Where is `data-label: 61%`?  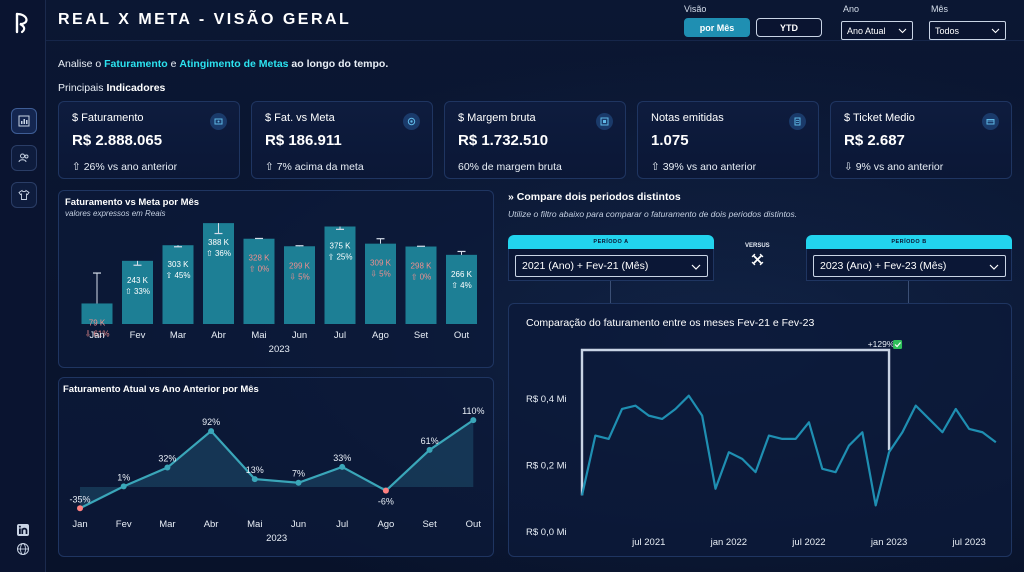
data-label: 61% is located at coordinates (430, 441).